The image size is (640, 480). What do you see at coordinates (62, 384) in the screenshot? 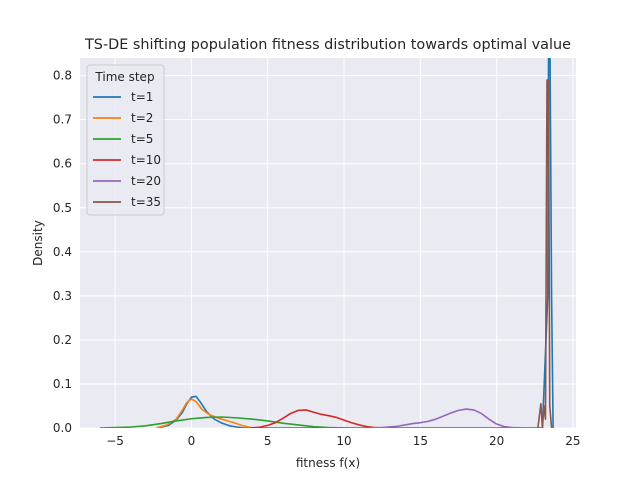
I see `y-tick-label: 0.1` at bounding box center [62, 384].